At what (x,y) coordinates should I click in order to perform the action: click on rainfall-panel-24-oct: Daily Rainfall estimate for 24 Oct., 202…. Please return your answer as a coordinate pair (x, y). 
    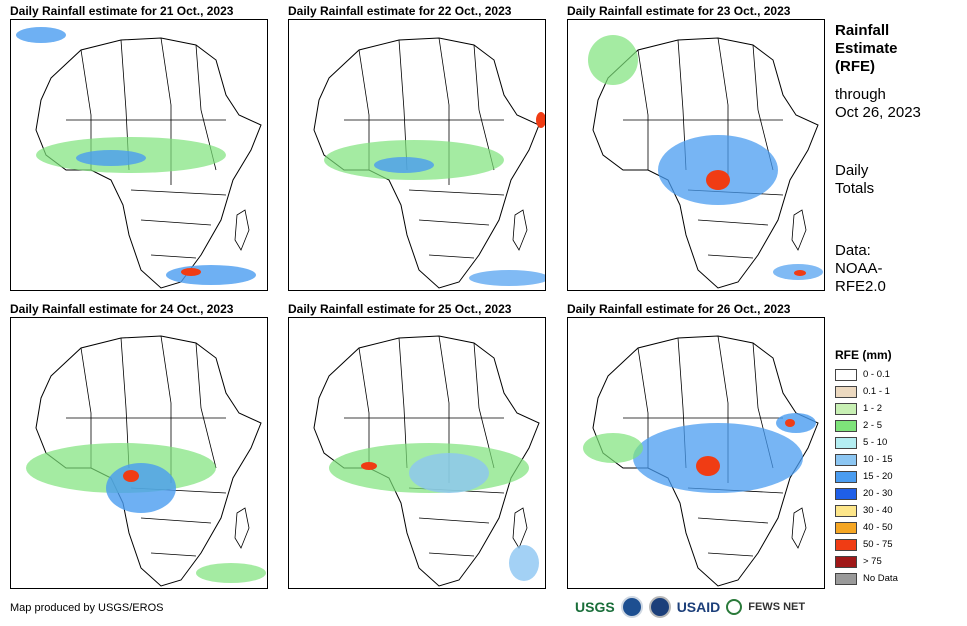
    Looking at the image, I should click on (139, 445).